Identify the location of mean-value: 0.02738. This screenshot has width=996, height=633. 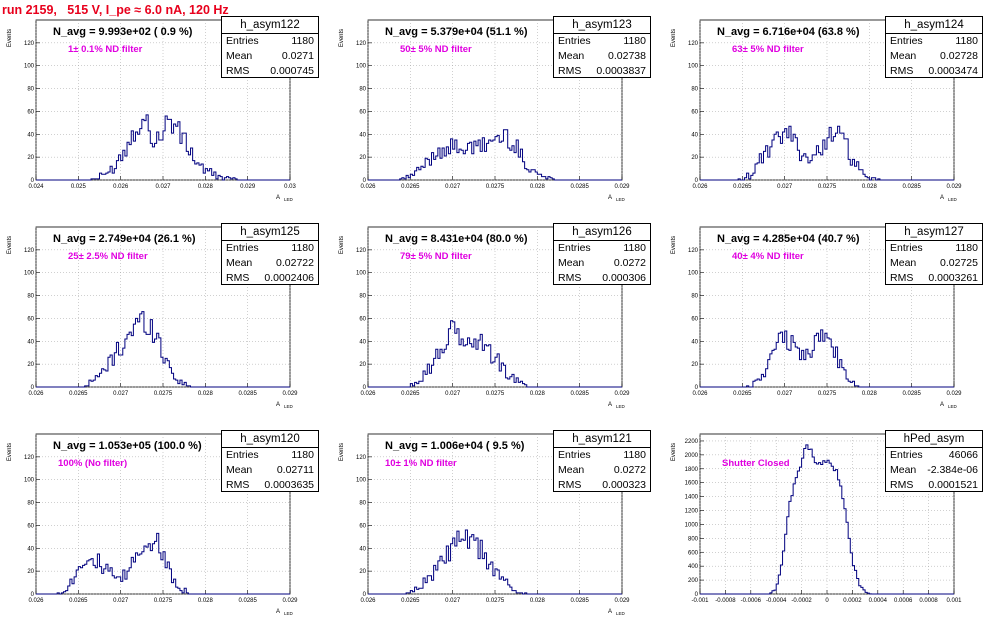
(627, 56).